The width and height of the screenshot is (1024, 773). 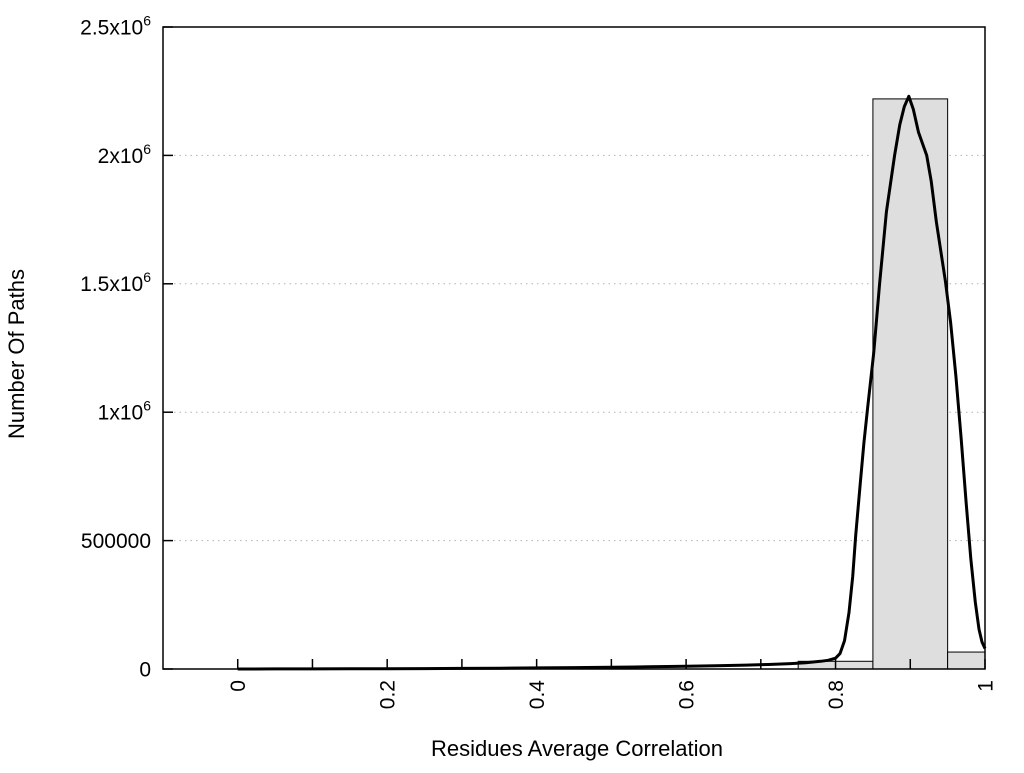 What do you see at coordinates (168, 348) in the screenshot?
I see `y-ticks` at bounding box center [168, 348].